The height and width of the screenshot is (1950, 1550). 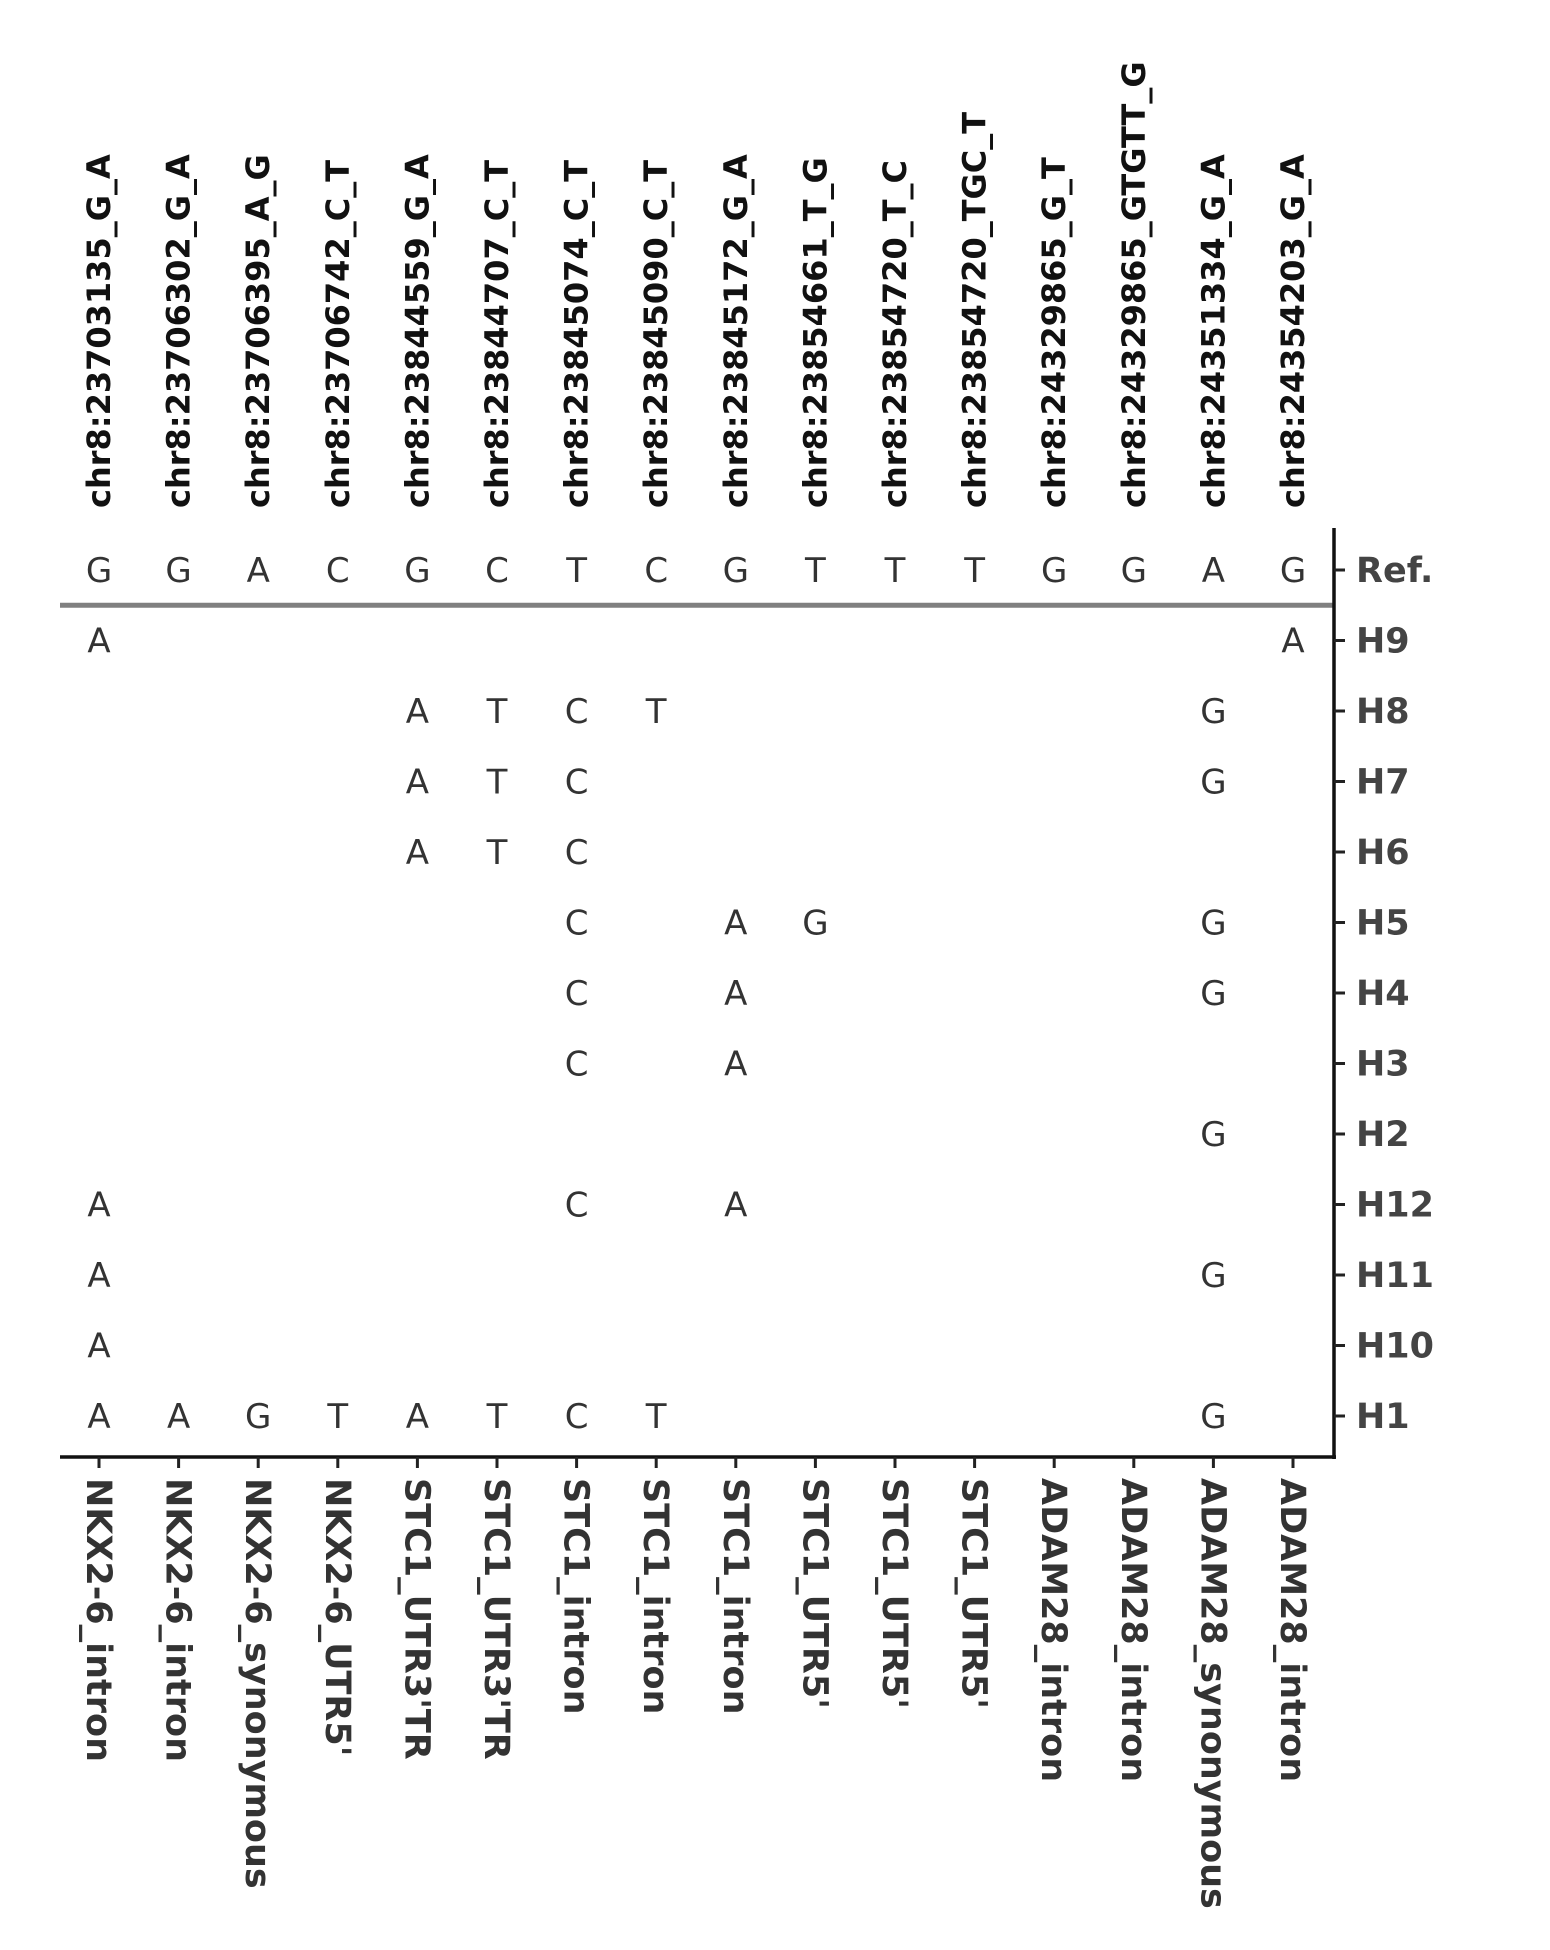 What do you see at coordinates (1383, 994) in the screenshot?
I see `haplotype-label: H4` at bounding box center [1383, 994].